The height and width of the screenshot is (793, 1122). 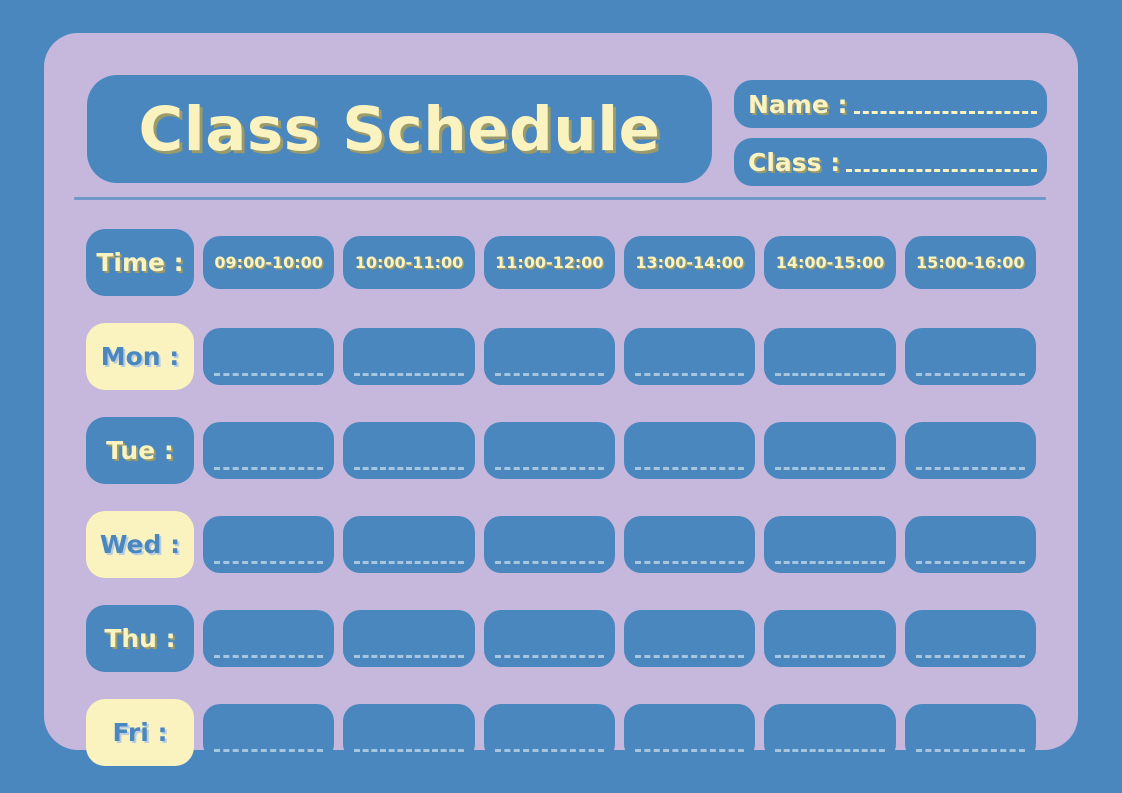 I want to click on day-label-fri: Fri :, so click(x=140, y=732).